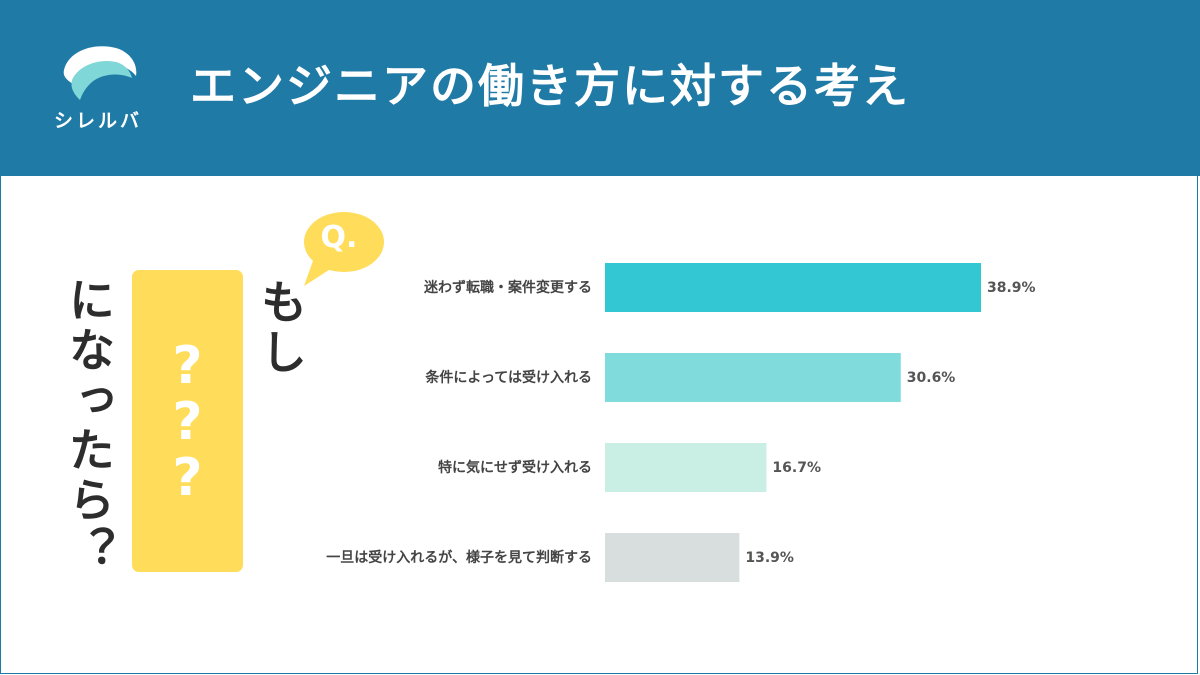  Describe the element at coordinates (796, 467) in the screenshot. I see `value-label: 16.7%` at that location.